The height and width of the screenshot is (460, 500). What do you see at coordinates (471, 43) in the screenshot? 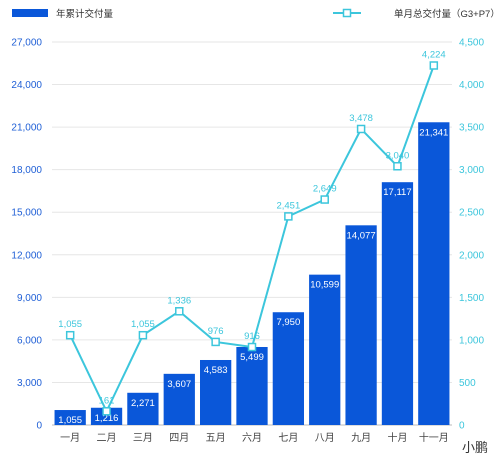
I see `right-tick-label: 4,500` at bounding box center [471, 43].